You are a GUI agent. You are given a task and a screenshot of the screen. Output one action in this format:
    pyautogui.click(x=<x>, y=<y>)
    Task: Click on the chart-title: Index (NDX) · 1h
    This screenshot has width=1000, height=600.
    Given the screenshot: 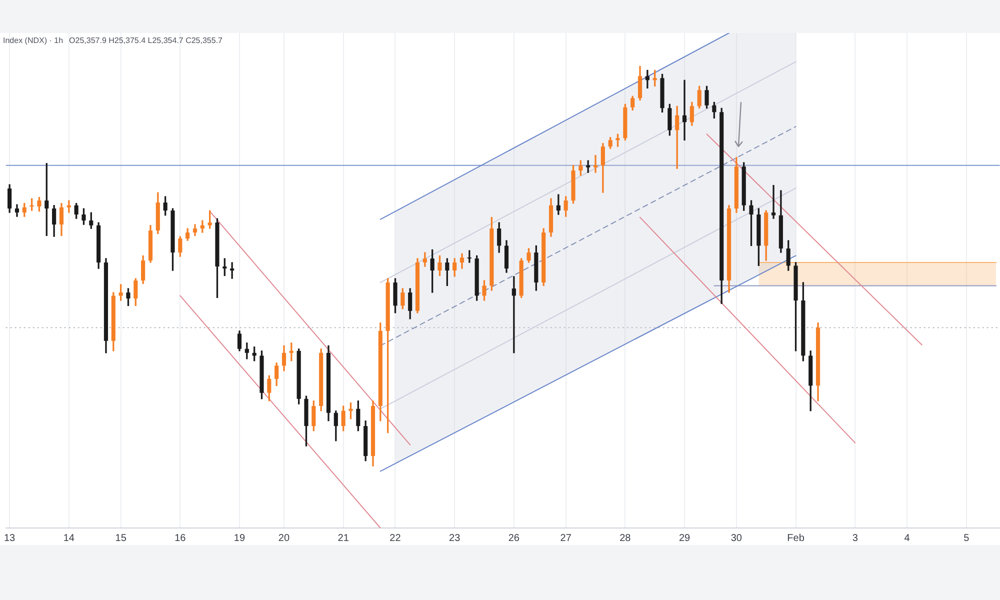 What is the action you would take?
    pyautogui.click(x=33, y=40)
    